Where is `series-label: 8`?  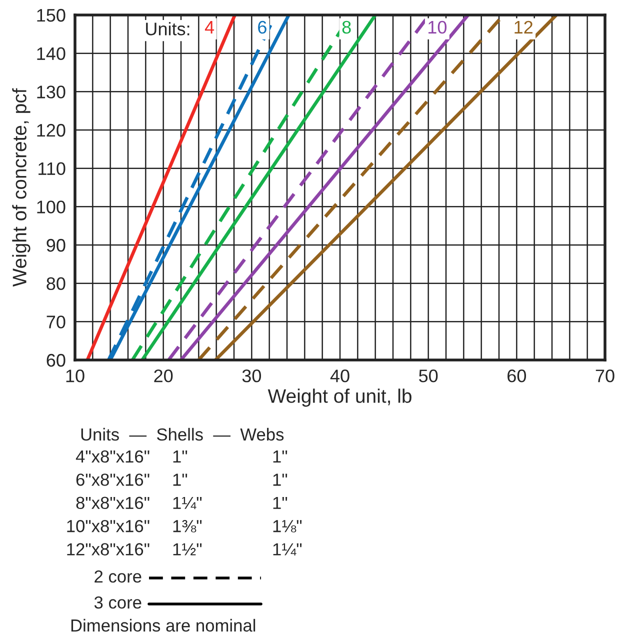 series-label: 8 is located at coordinates (346, 27).